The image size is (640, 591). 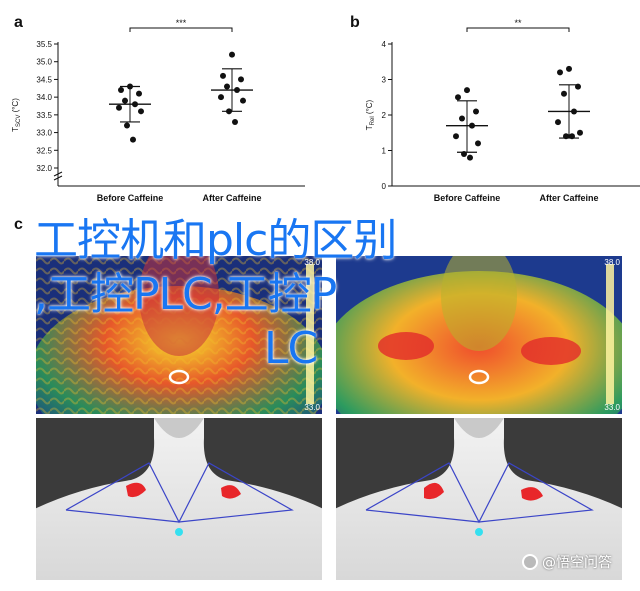 What do you see at coordinates (530, 562) in the screenshot?
I see `wukong-logo-icon` at bounding box center [530, 562].